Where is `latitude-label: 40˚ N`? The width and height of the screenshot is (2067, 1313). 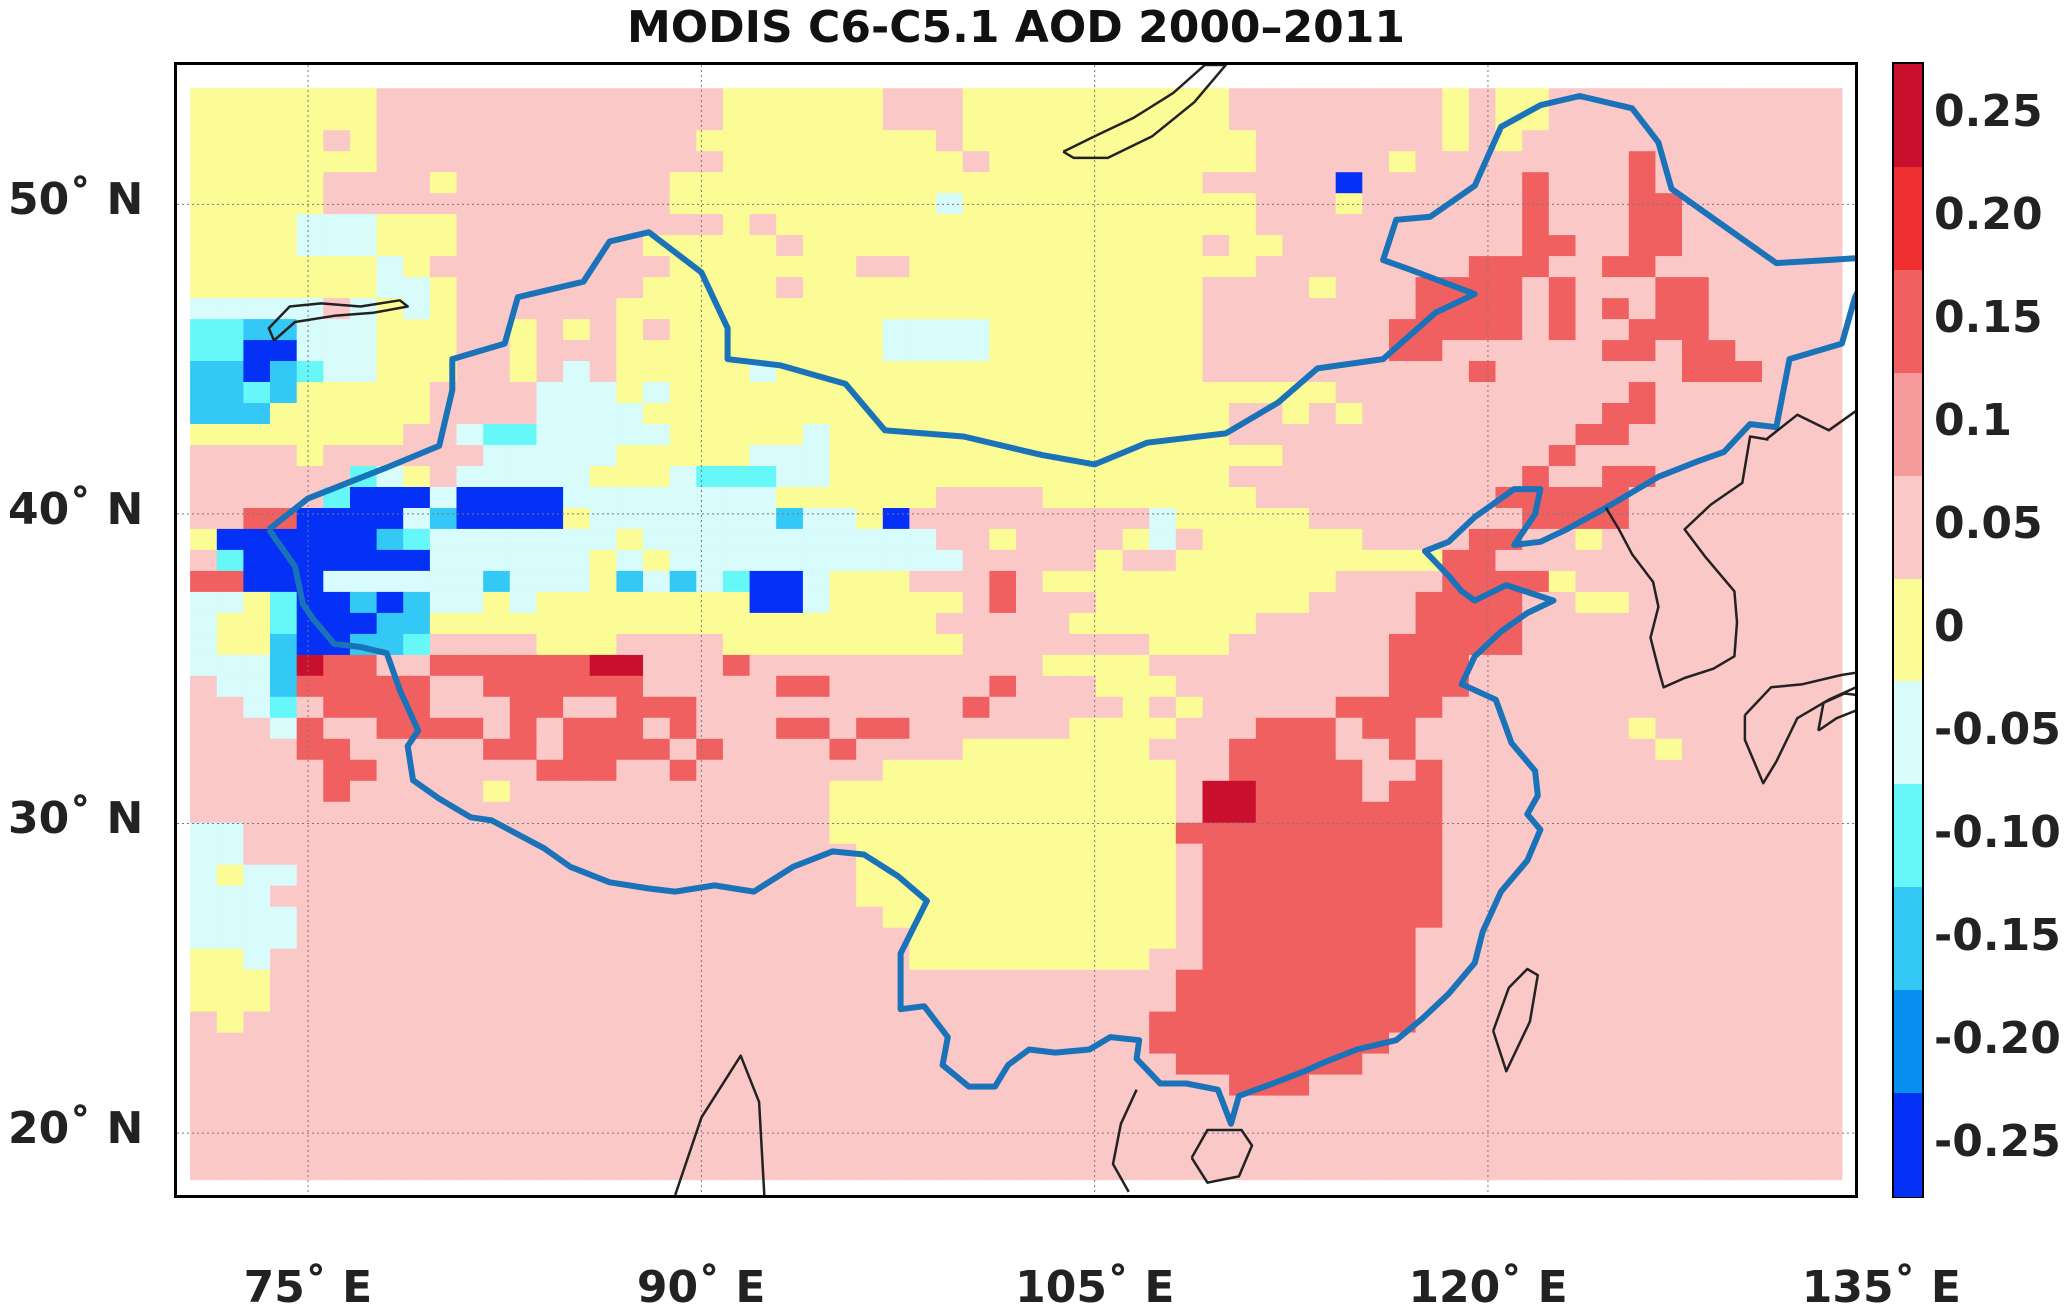
latitude-label: 40˚ N is located at coordinates (76, 509).